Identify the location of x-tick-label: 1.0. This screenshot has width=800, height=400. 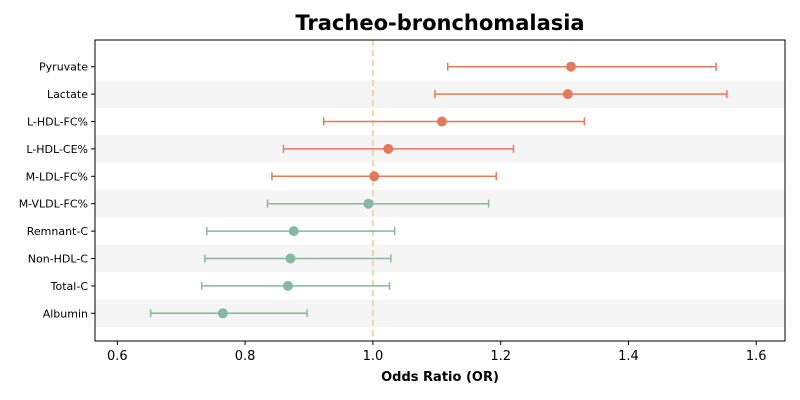
(373, 356).